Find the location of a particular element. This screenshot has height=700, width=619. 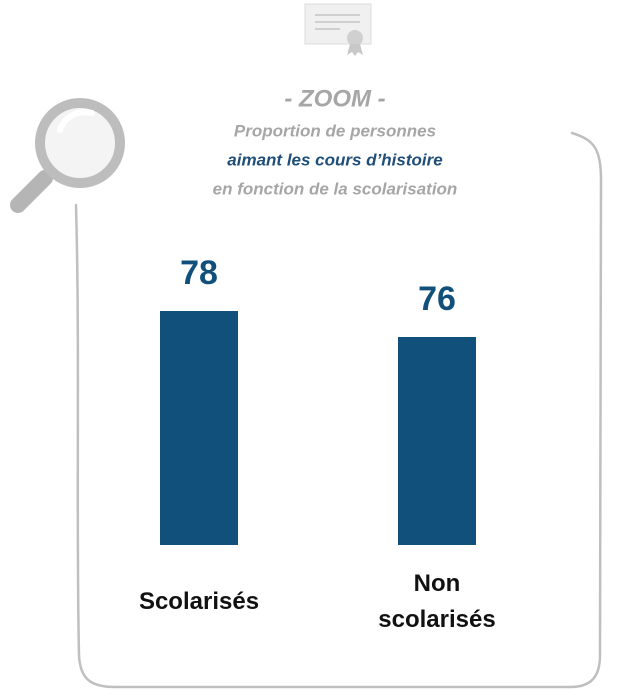

certificate-icon is located at coordinates (338, 29).